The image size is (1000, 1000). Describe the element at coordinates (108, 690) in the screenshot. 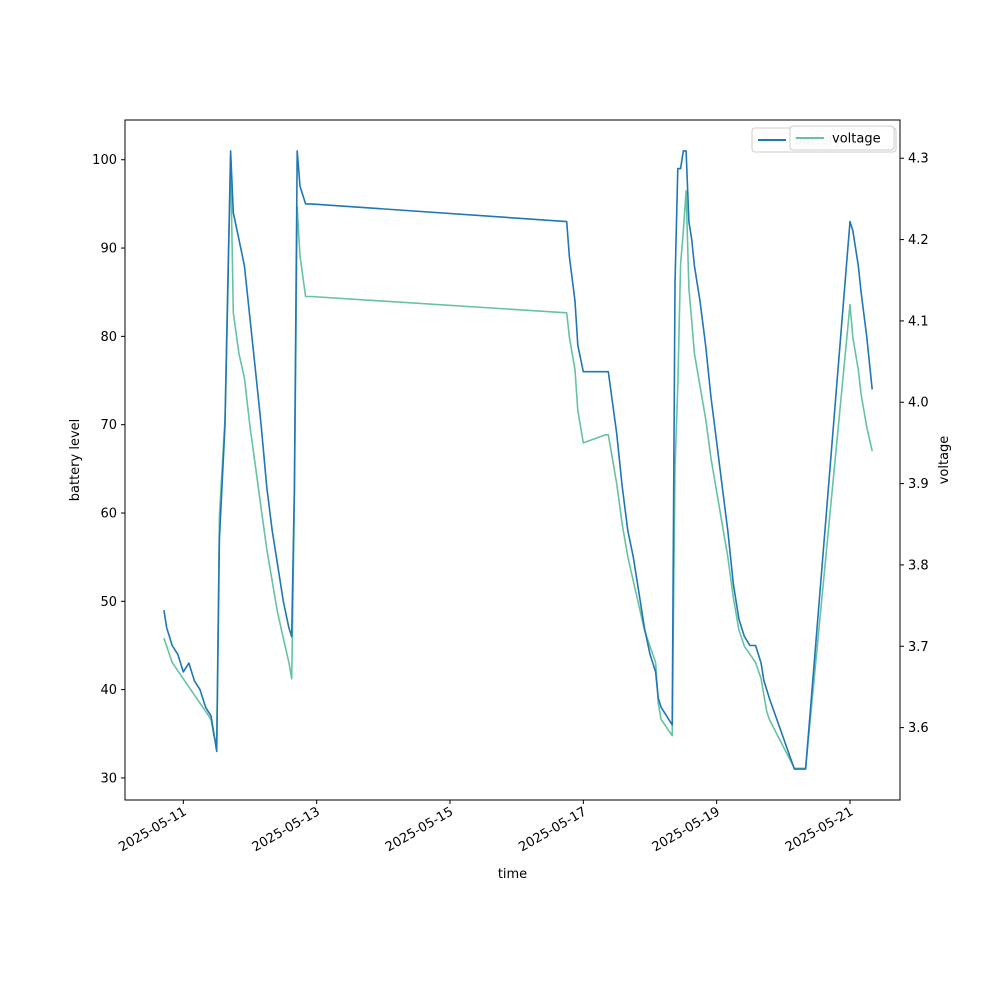

I see `left-y-tick-label: 40` at that location.